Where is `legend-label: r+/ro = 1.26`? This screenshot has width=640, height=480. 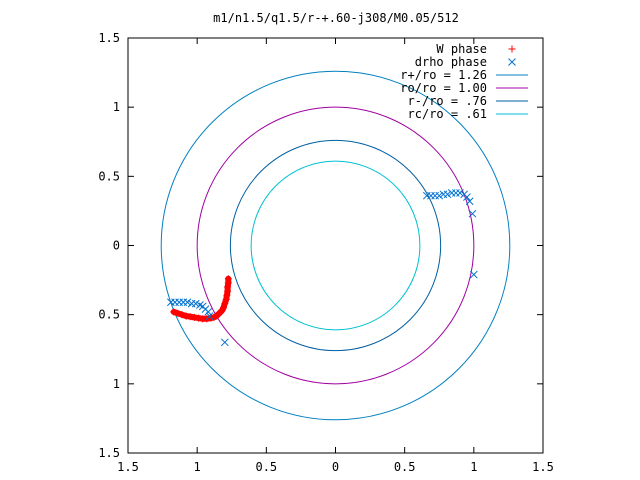
legend-label: r+/ro = 1.26 is located at coordinates (443, 75).